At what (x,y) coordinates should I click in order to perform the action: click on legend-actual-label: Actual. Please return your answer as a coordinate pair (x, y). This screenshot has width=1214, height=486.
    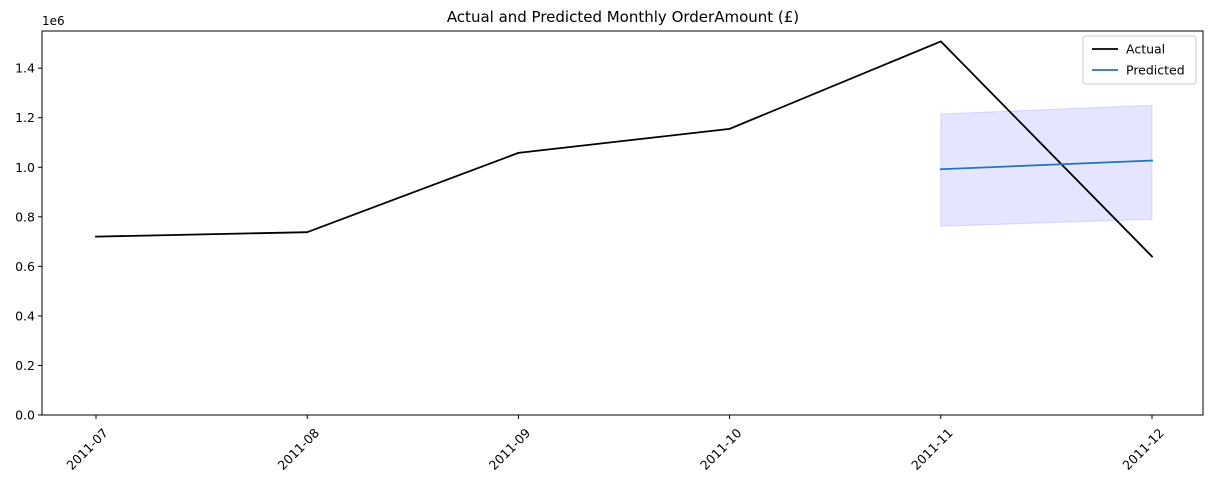
    Looking at the image, I should click on (1145, 49).